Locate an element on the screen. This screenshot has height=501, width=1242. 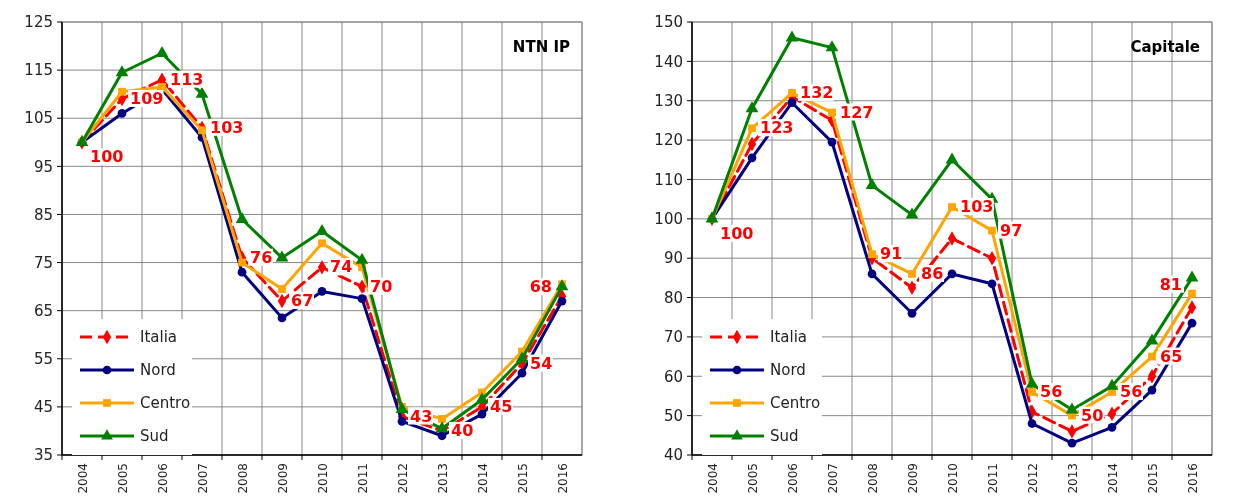
data-label: 113 is located at coordinates (187, 79).